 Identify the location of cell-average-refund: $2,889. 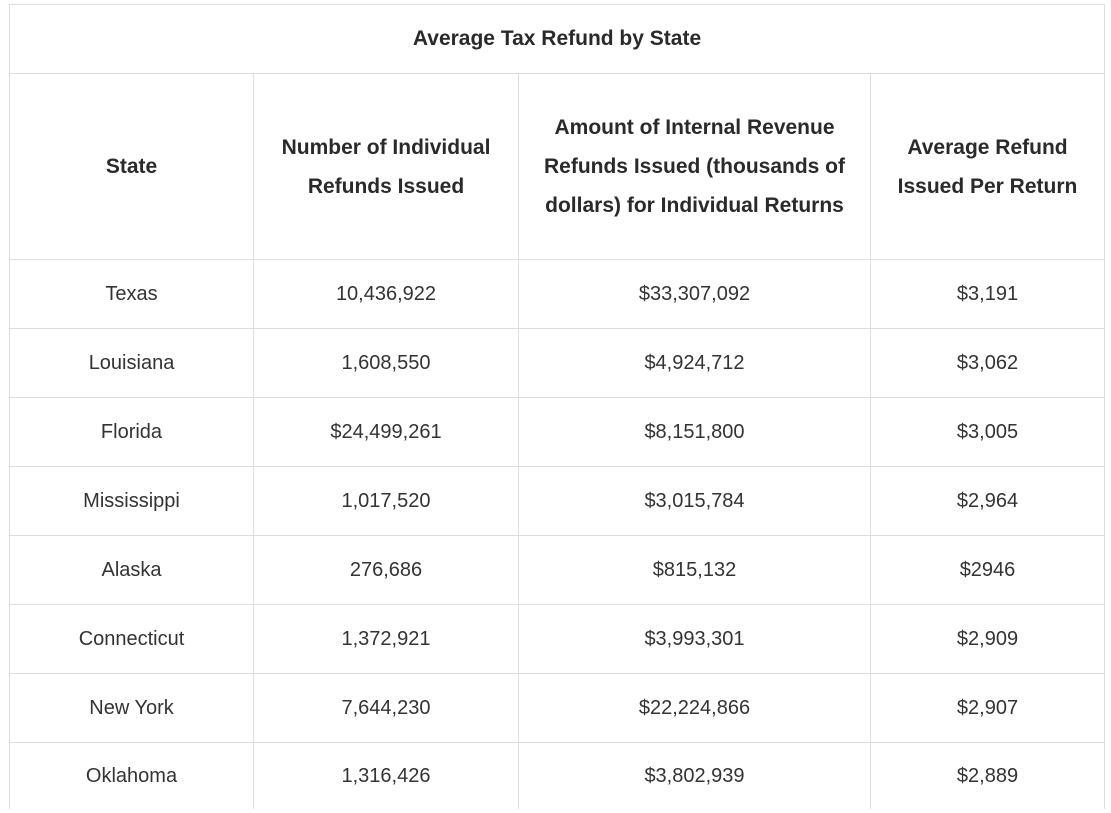
(987, 775).